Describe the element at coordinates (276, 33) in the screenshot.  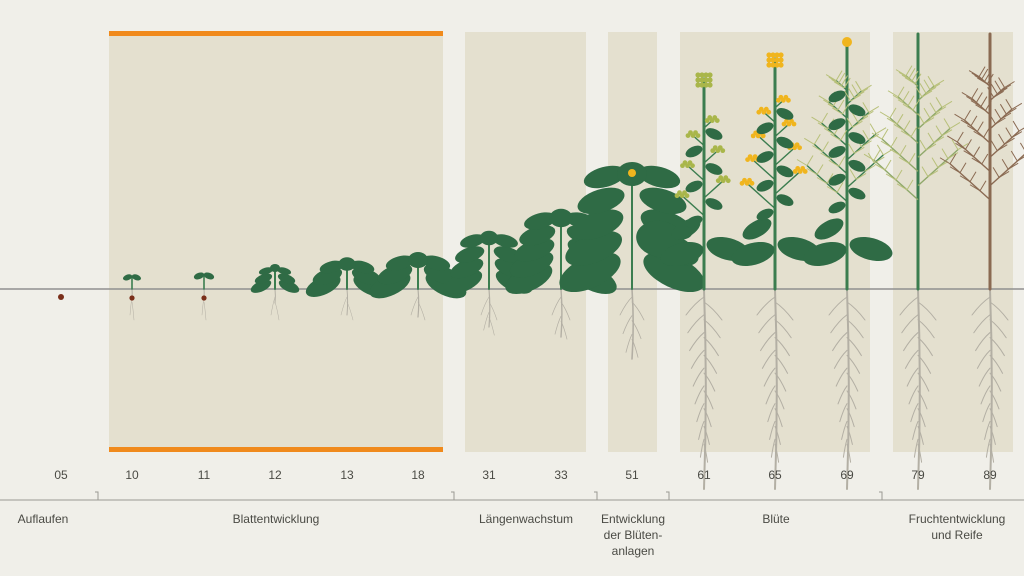
I see `highlight-bar-top` at that location.